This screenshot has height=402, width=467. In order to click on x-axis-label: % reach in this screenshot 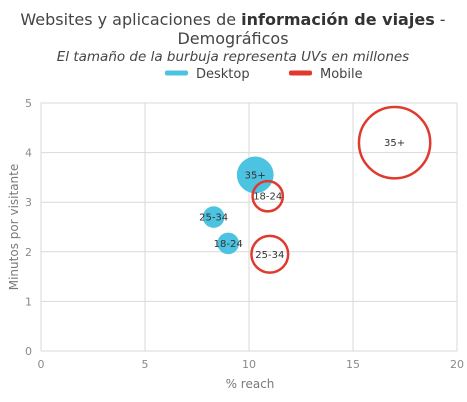, I will do `click(250, 384)`.